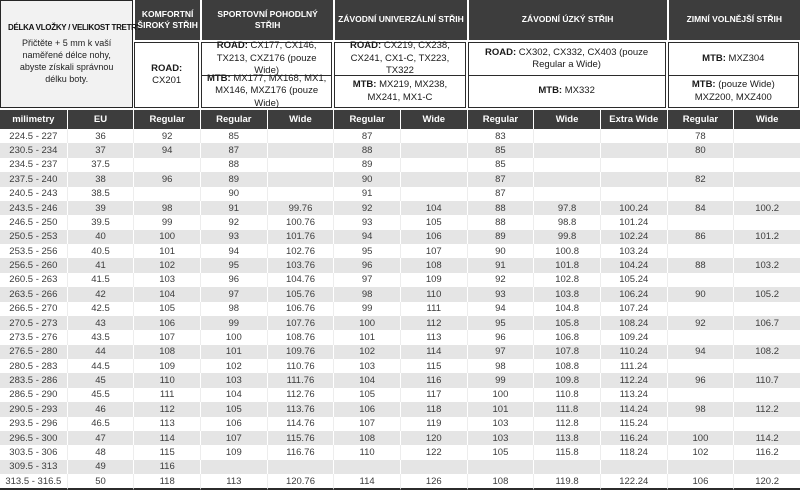 The width and height of the screenshot is (800, 490). Describe the element at coordinates (700, 179) in the screenshot. I see `cell-size-value: 82` at that location.